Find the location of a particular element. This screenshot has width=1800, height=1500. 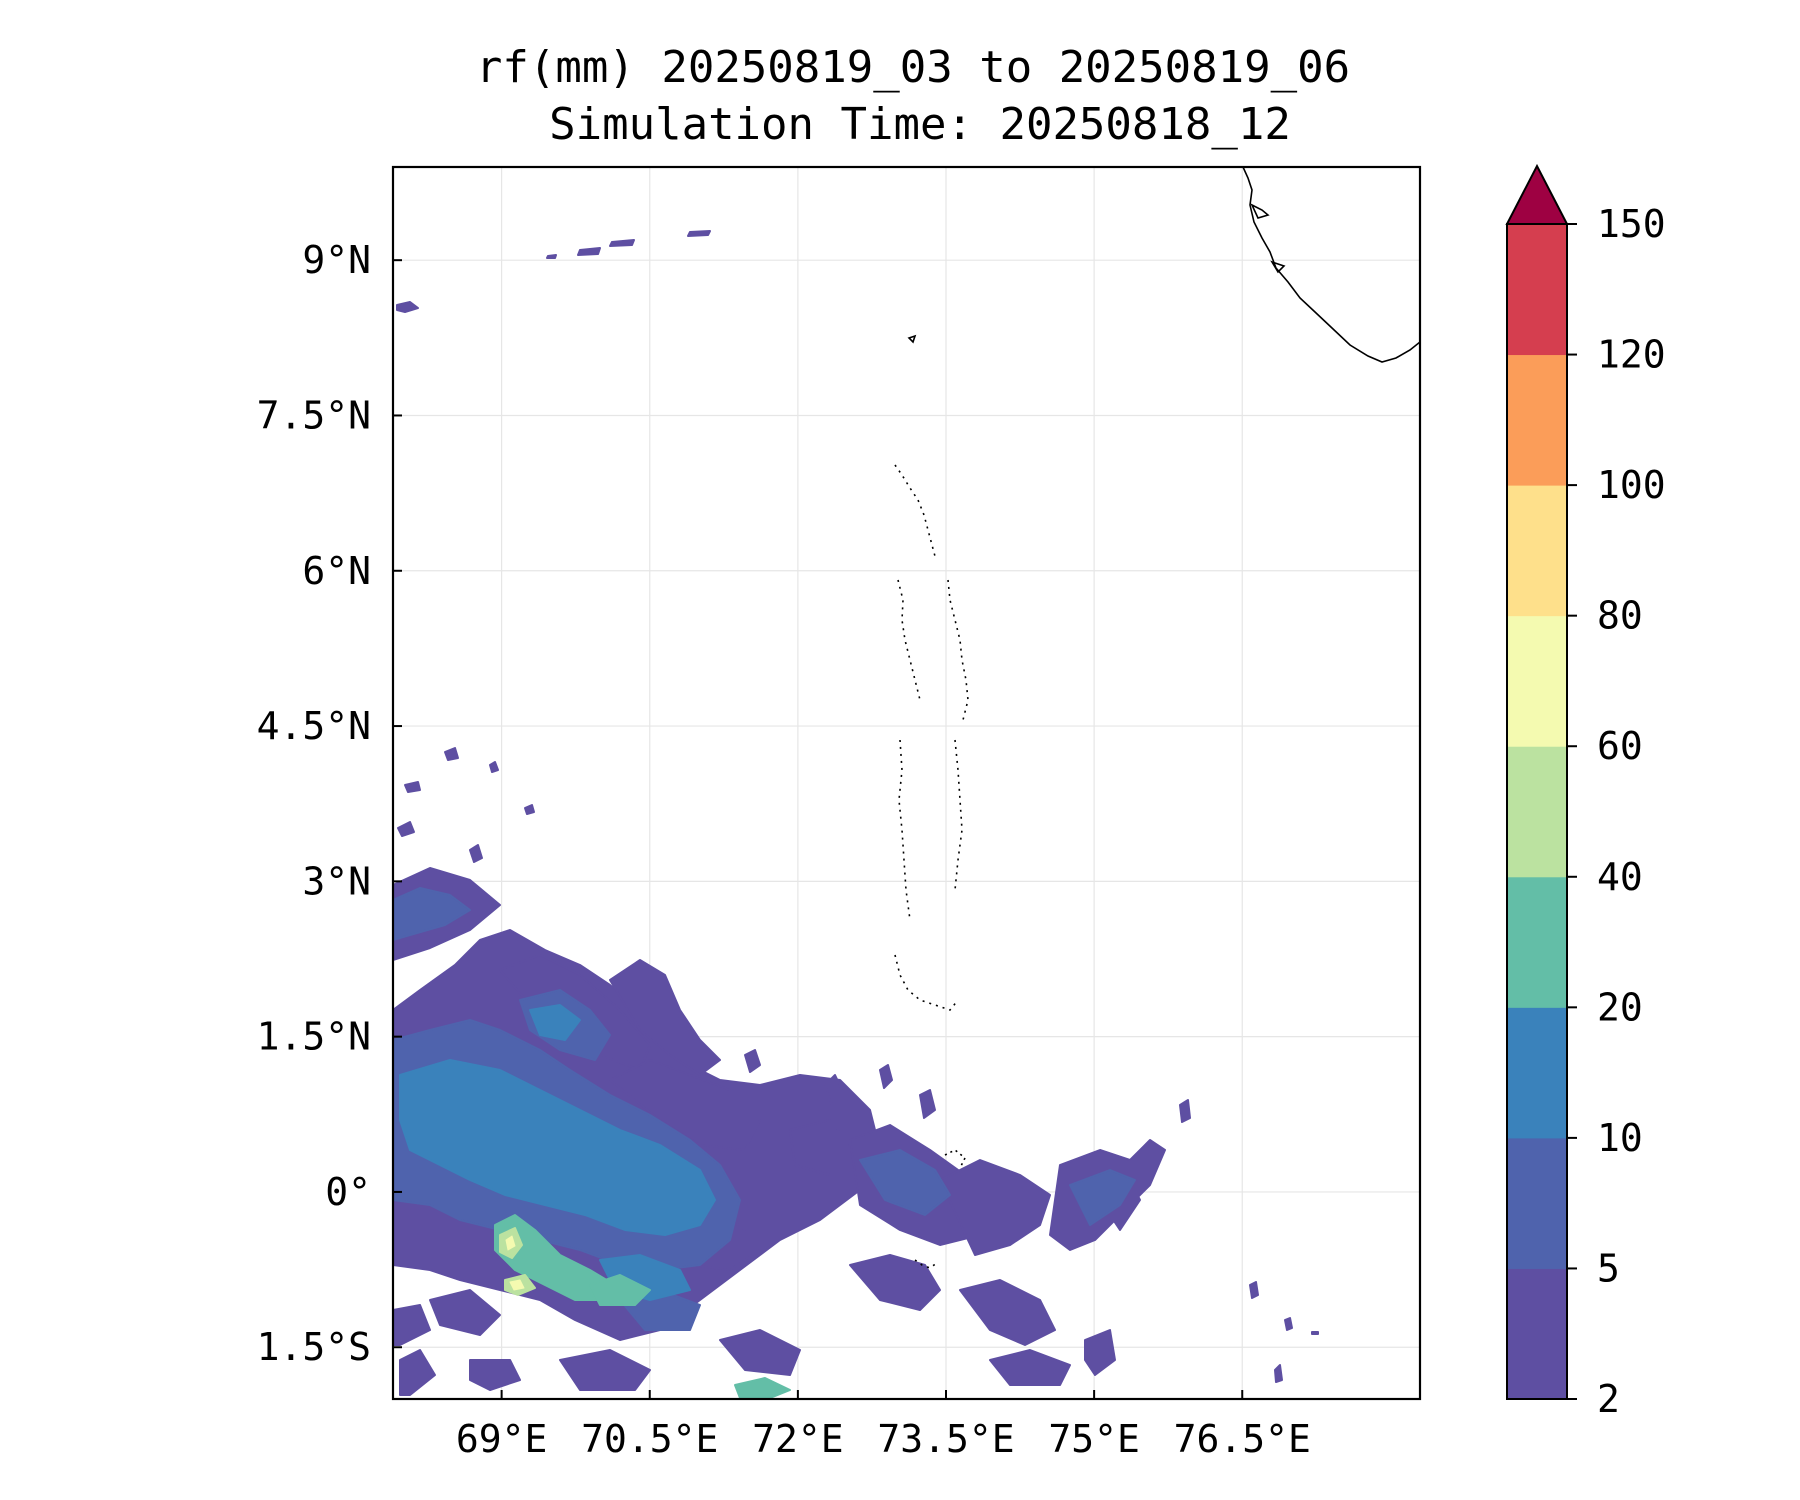

latitude-axis: 9°N 7.5°N 6°N 4.5°N 3°N 1.5°N 0° 1.5°S is located at coordinates (329, 803).